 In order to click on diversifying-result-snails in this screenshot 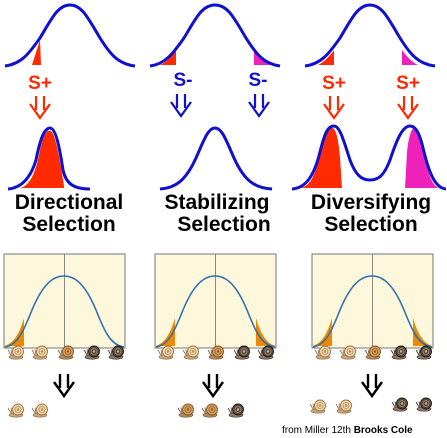, I will do `click(370, 405)`.